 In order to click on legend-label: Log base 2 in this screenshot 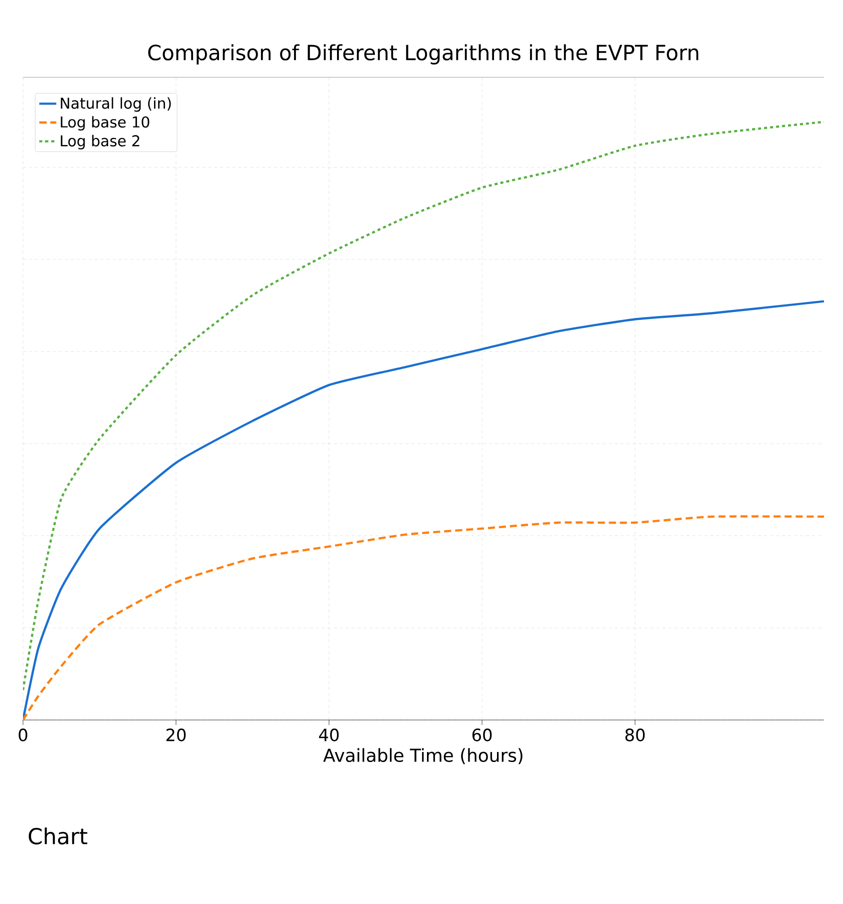, I will do `click(100, 142)`.